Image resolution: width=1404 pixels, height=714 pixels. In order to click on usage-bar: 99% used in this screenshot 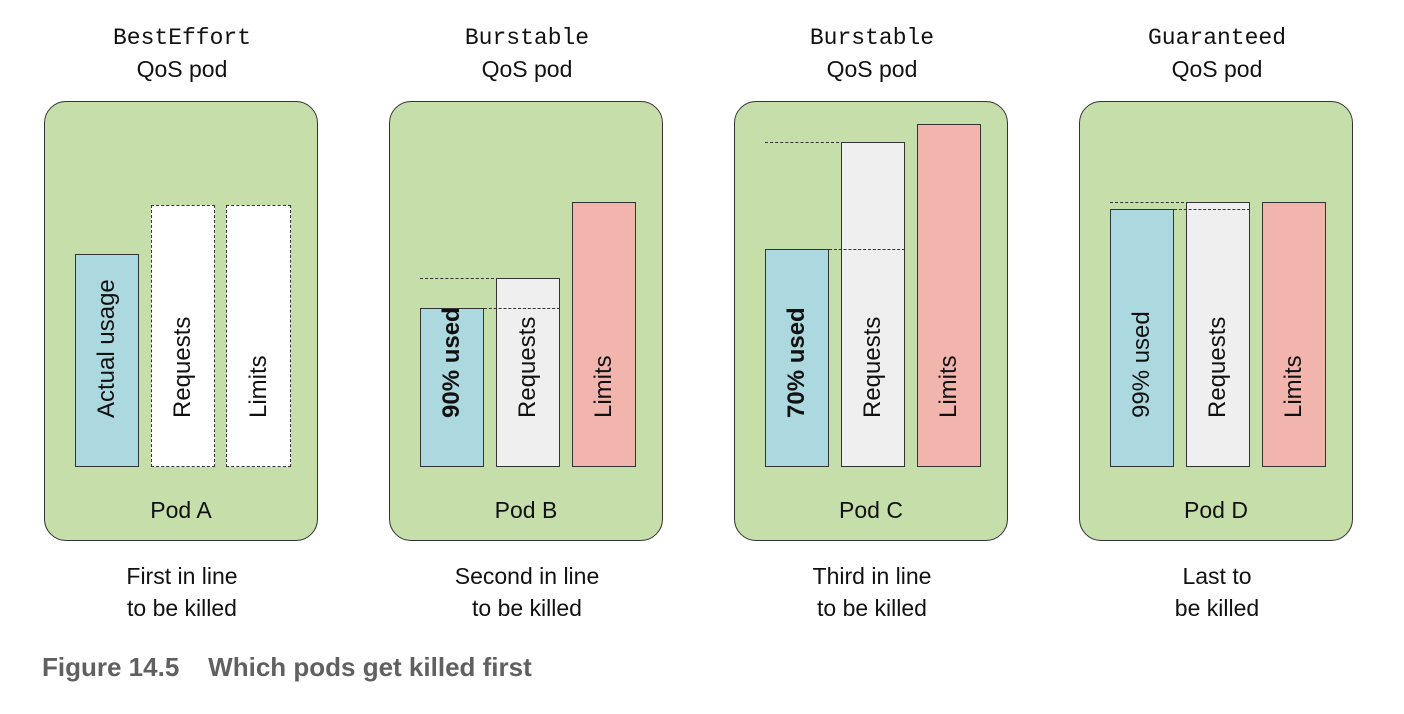, I will do `click(1142, 338)`.